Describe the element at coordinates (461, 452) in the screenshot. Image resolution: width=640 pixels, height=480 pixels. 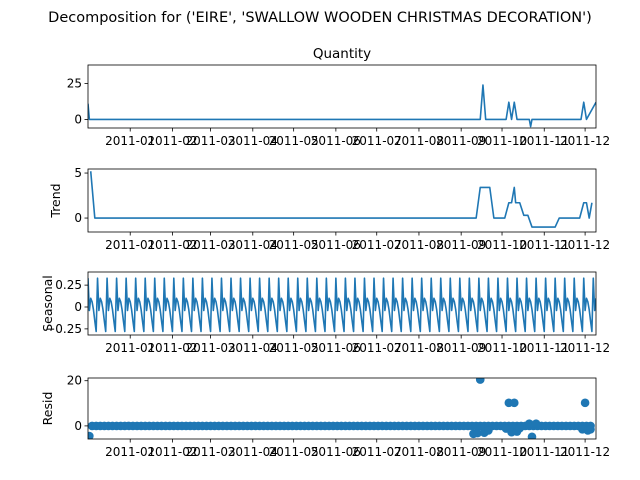
I see `x-tick-label-resid: 2011-09` at that location.